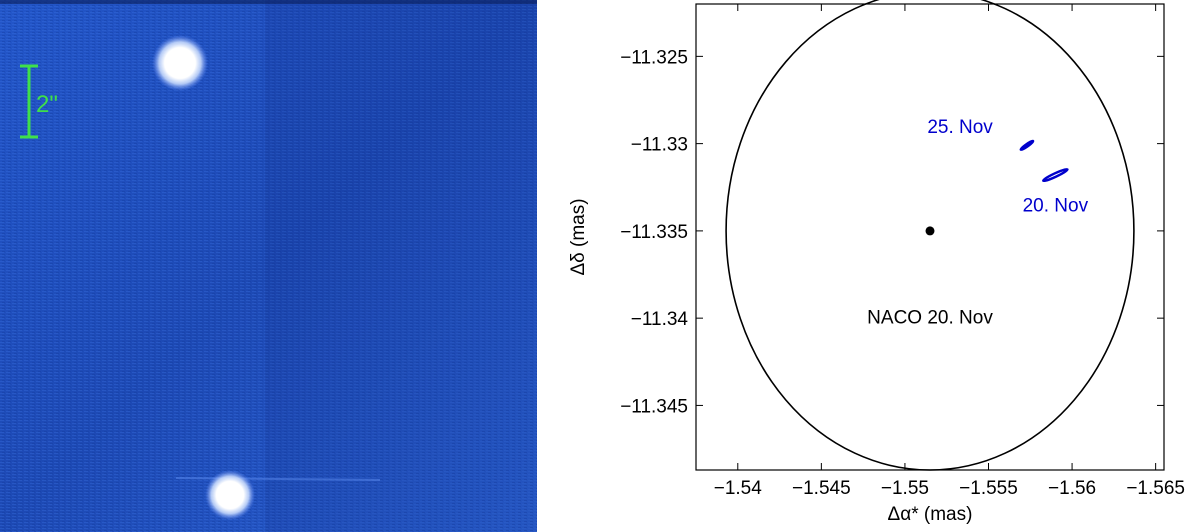 The image size is (1196, 532). Describe the element at coordinates (659, 145) in the screenshot. I see `y-tick-label: −11.33` at that location.